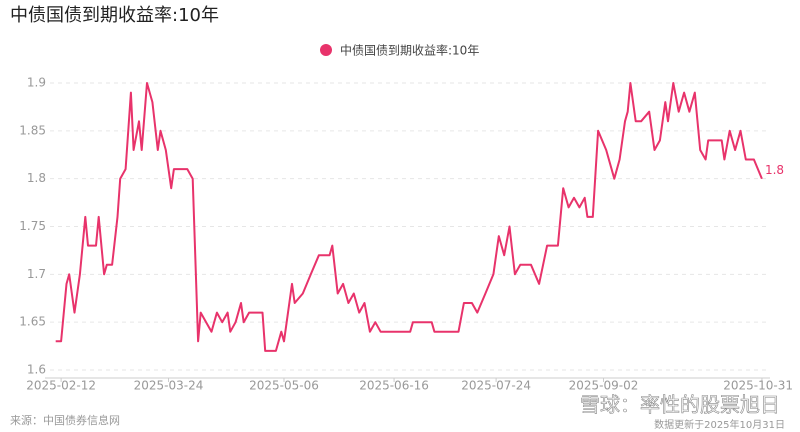 This screenshot has width=800, height=432. Describe the element at coordinates (496, 386) in the screenshot. I see `x-tick-label: 2025-07-24` at that location.